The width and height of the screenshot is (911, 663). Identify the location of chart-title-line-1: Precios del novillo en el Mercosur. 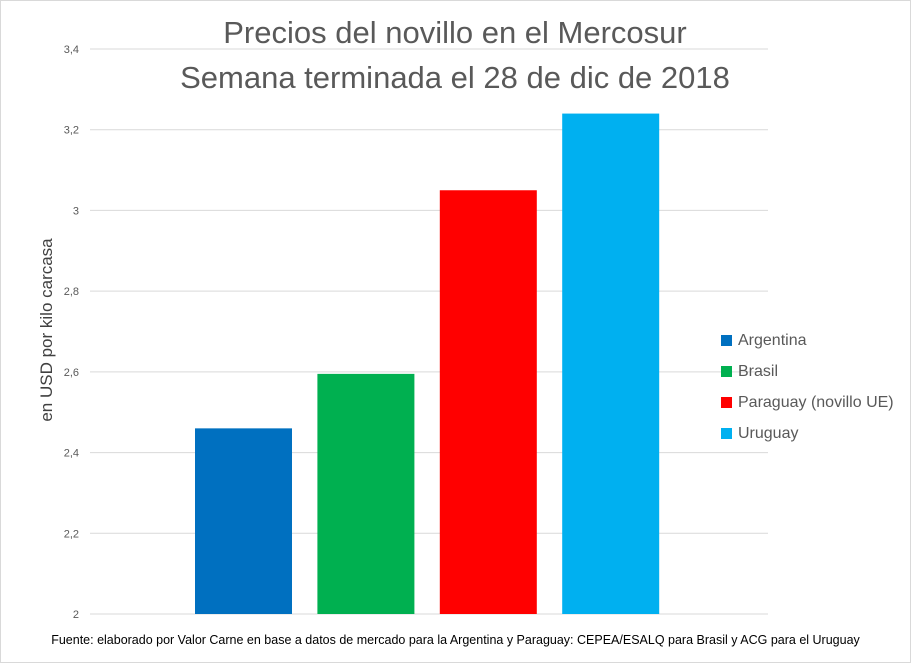
(455, 32).